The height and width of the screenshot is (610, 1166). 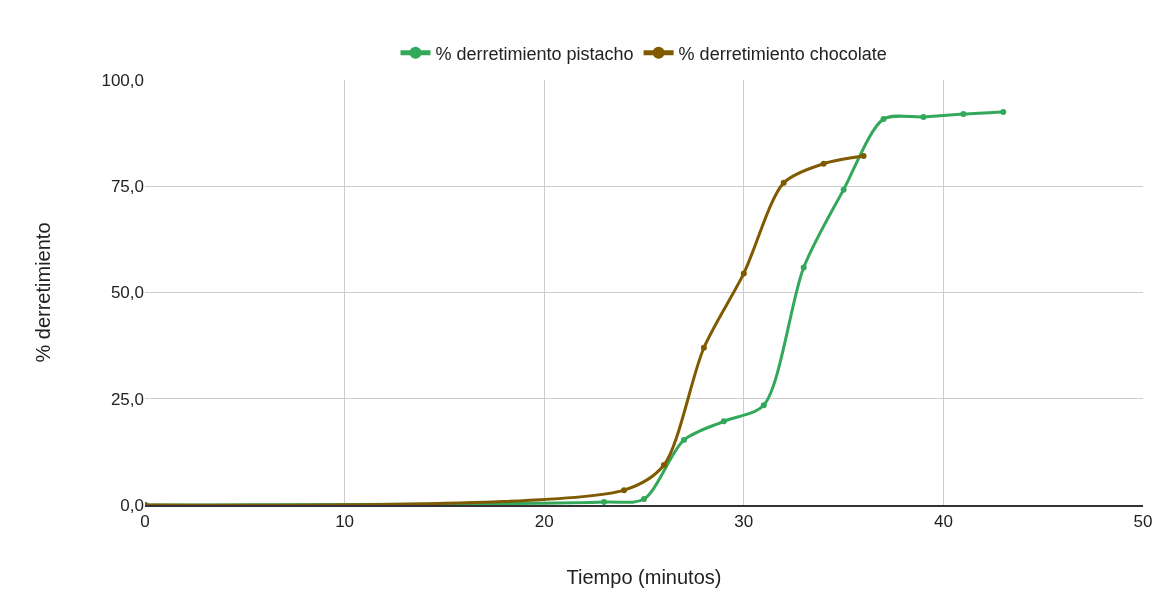 What do you see at coordinates (127, 293) in the screenshot?
I see `y-tick-label: 50,0` at bounding box center [127, 293].